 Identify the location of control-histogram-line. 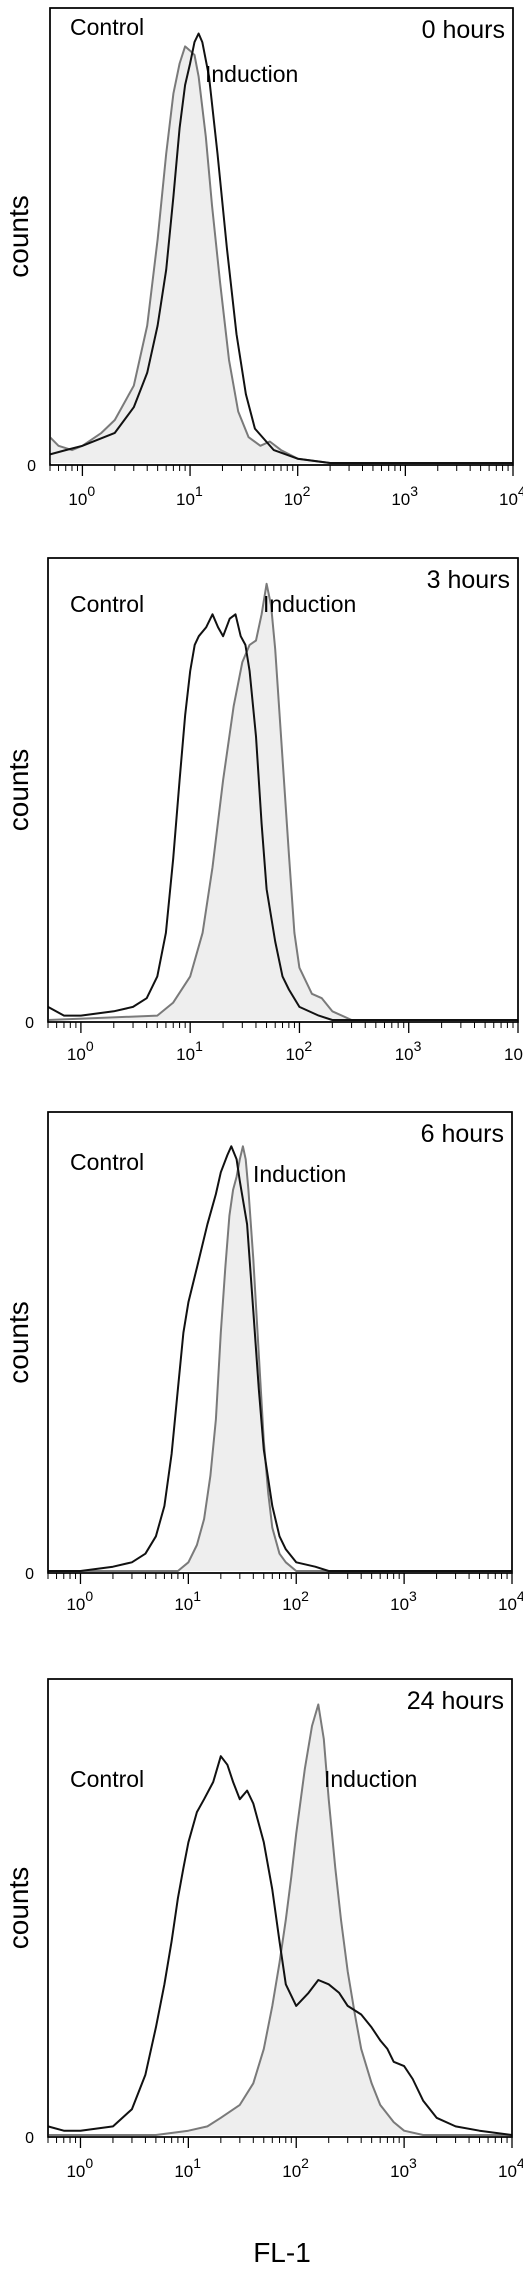
(280, 1945).